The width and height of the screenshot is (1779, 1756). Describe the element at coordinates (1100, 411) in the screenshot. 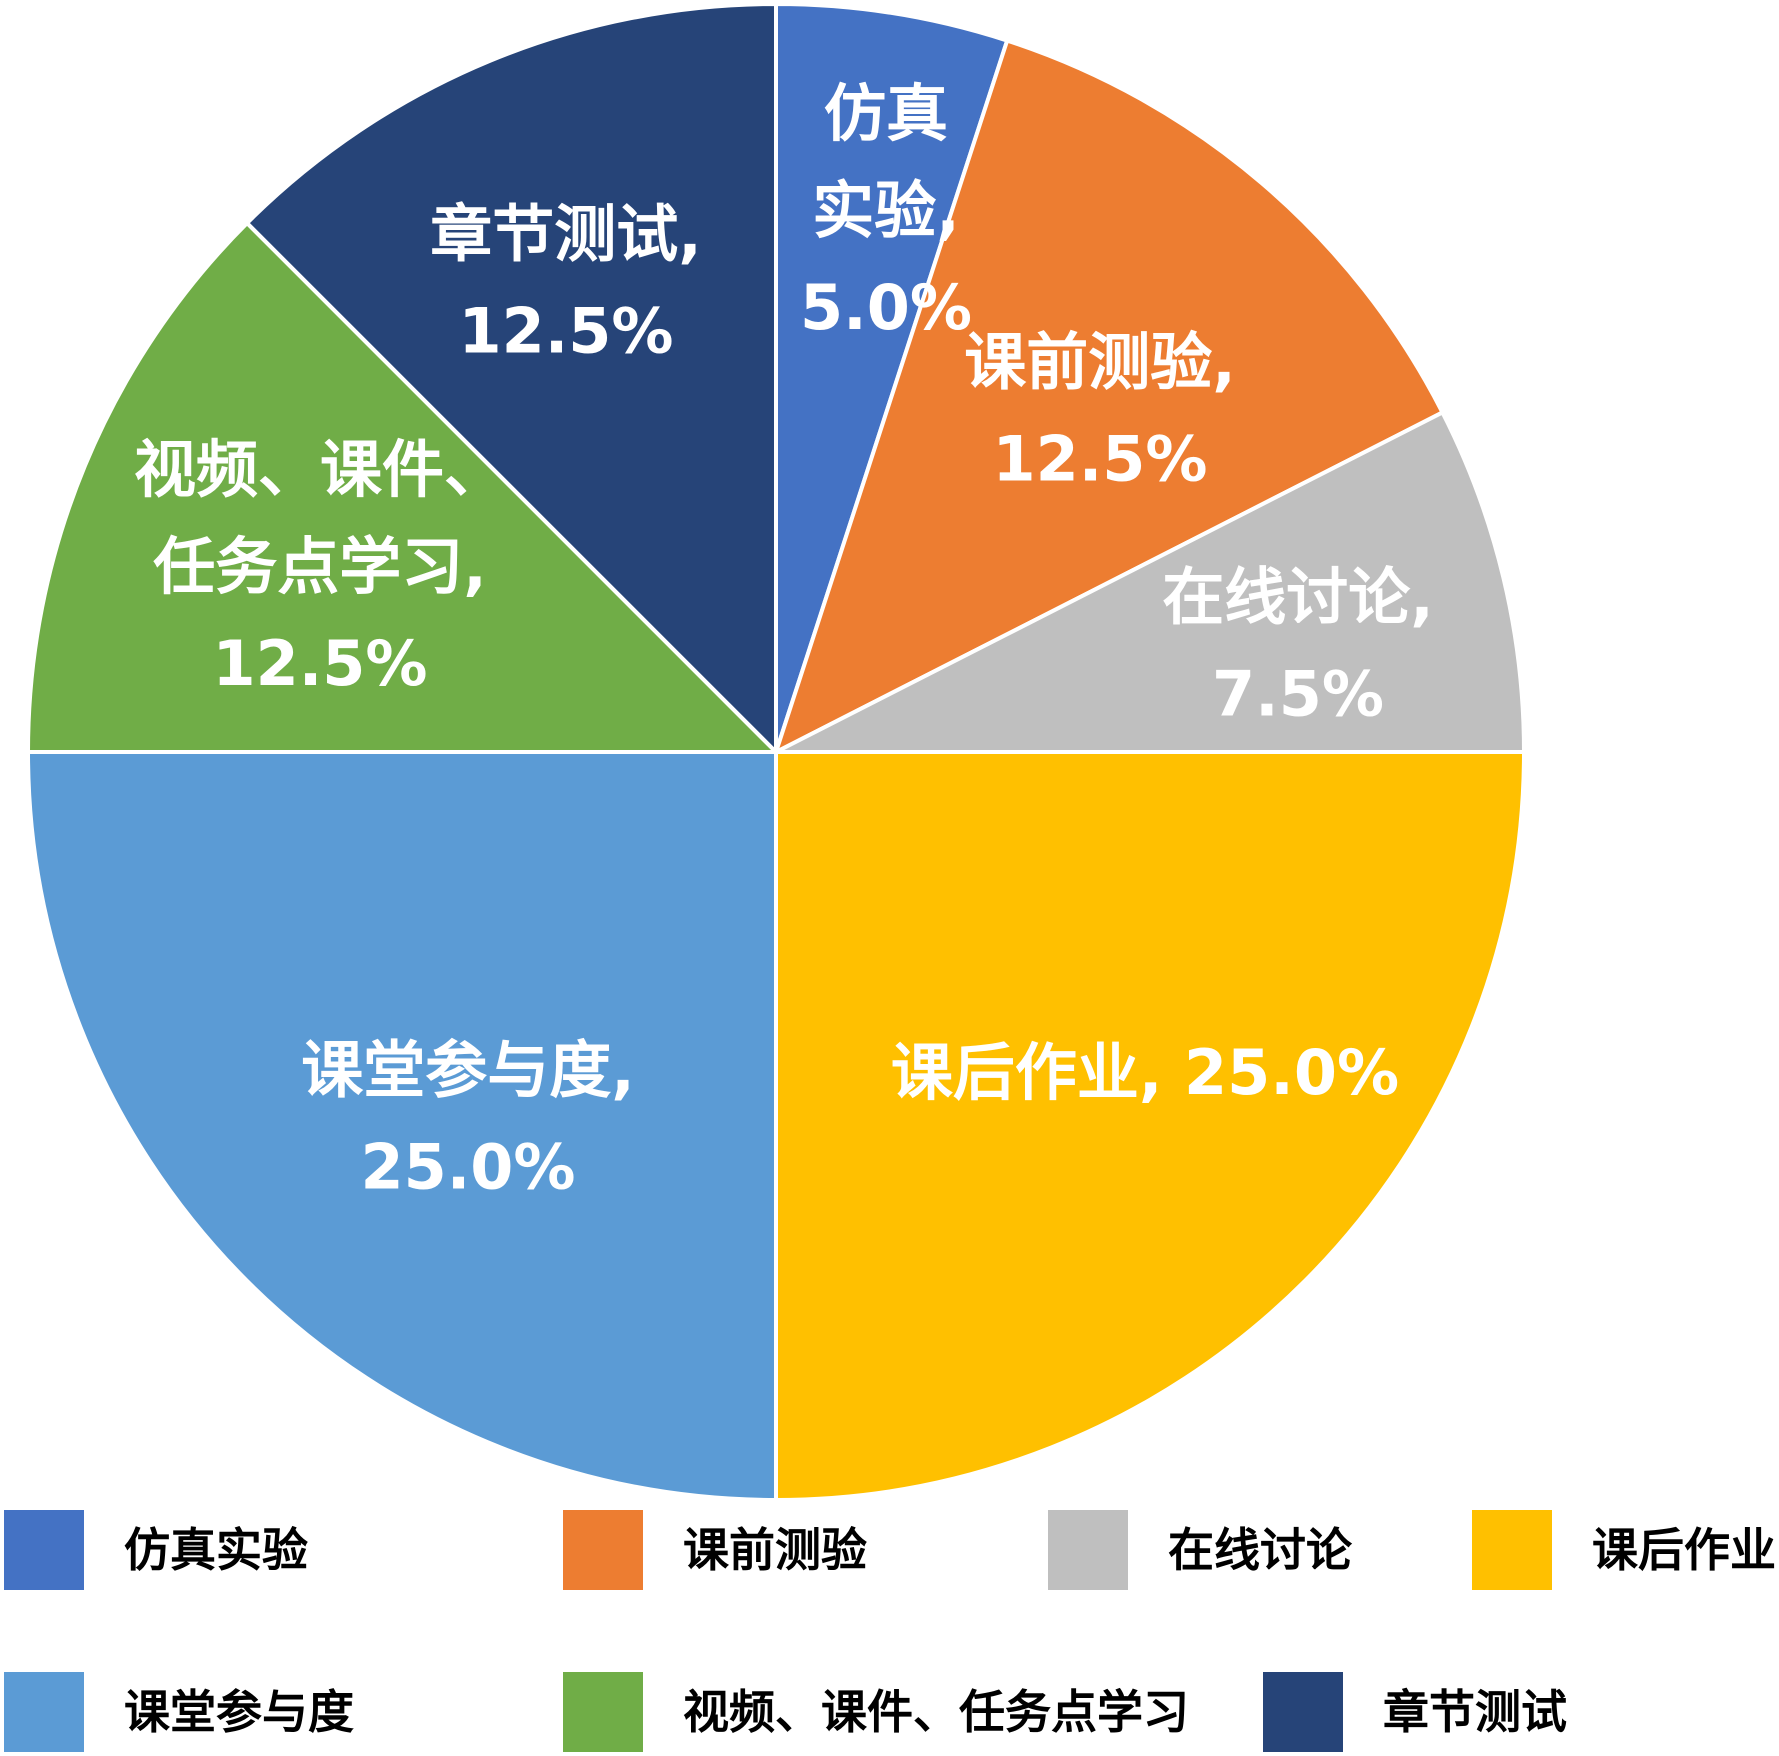

I see `slice-data-label: 课前测验, 12.5%` at that location.